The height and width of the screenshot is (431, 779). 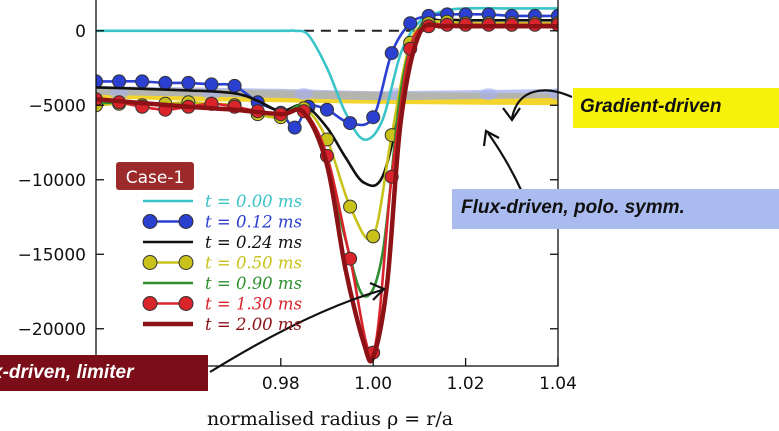 I want to click on x-tick-label: 1.00, so click(x=373, y=384).